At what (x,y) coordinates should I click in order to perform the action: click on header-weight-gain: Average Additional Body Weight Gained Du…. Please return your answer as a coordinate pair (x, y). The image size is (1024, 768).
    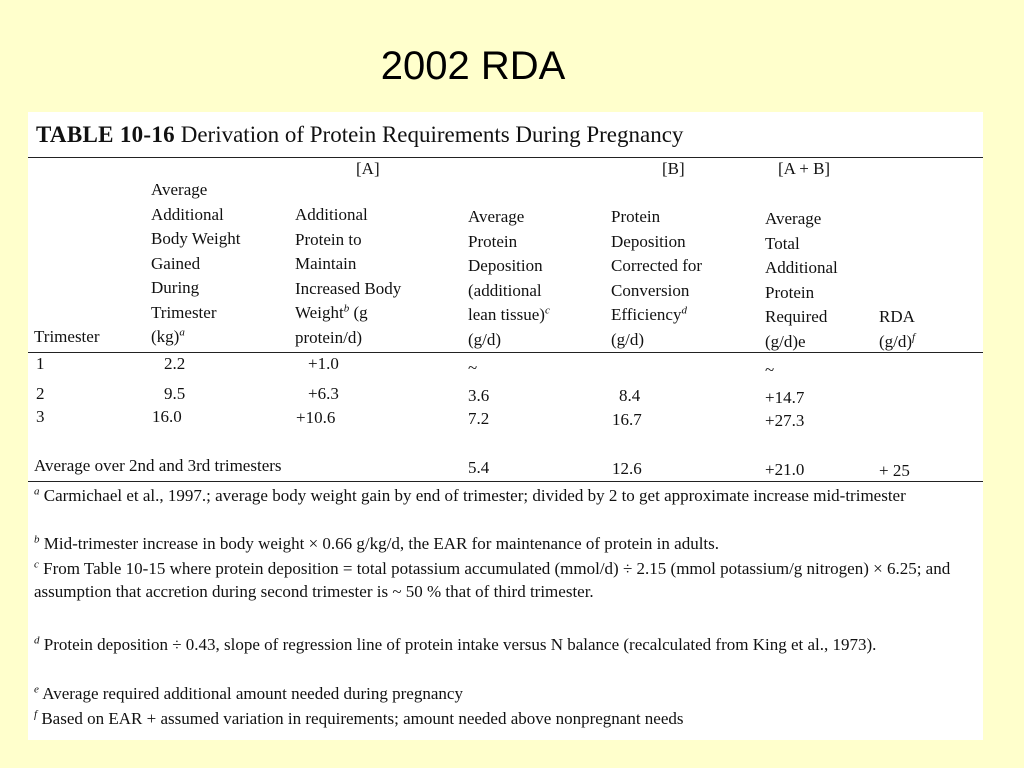
    Looking at the image, I should click on (195, 264).